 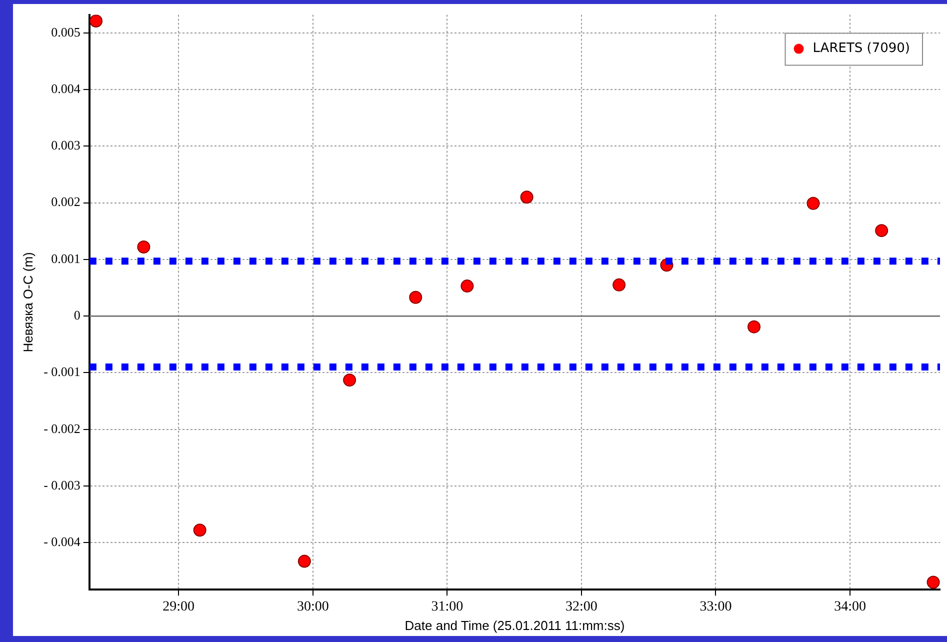 I want to click on y-tick-label: - 0.002, so click(x=62, y=428).